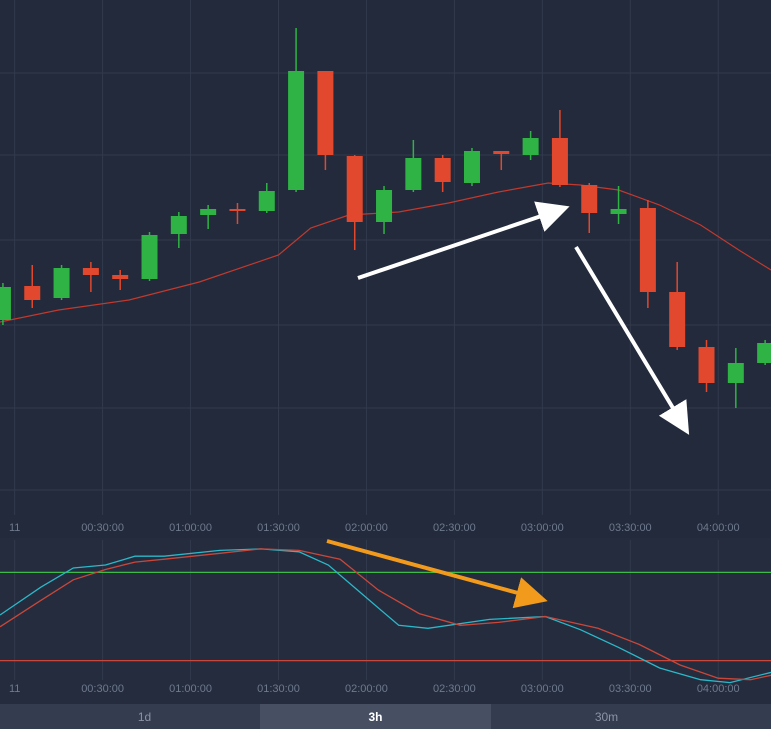 This screenshot has width=771, height=729. What do you see at coordinates (606, 717) in the screenshot?
I see `tab: 30m` at bounding box center [606, 717].